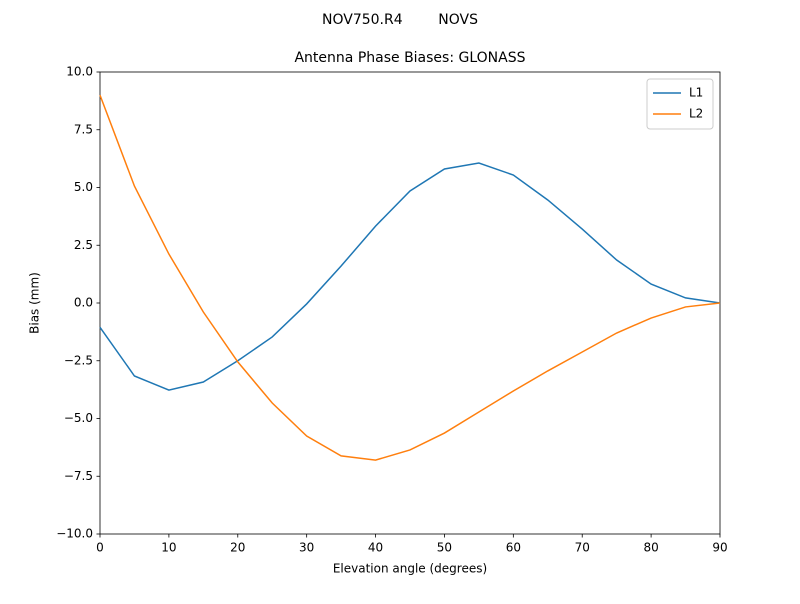 This screenshot has width=800, height=604. I want to click on y-tick-label: 7.5, so click(83, 129).